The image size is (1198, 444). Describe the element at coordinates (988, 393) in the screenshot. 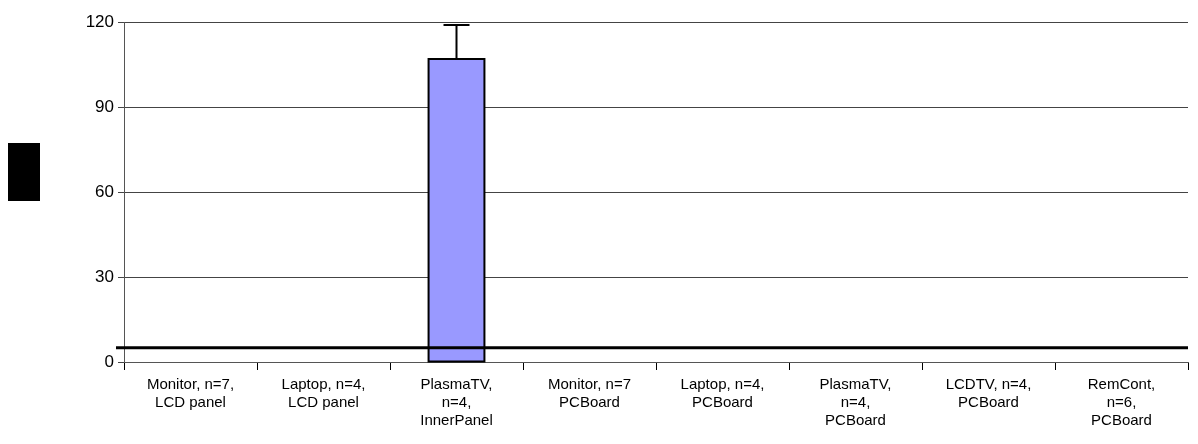

I see `x-tick-label: LCDTV, n=4, PCBoard` at that location.